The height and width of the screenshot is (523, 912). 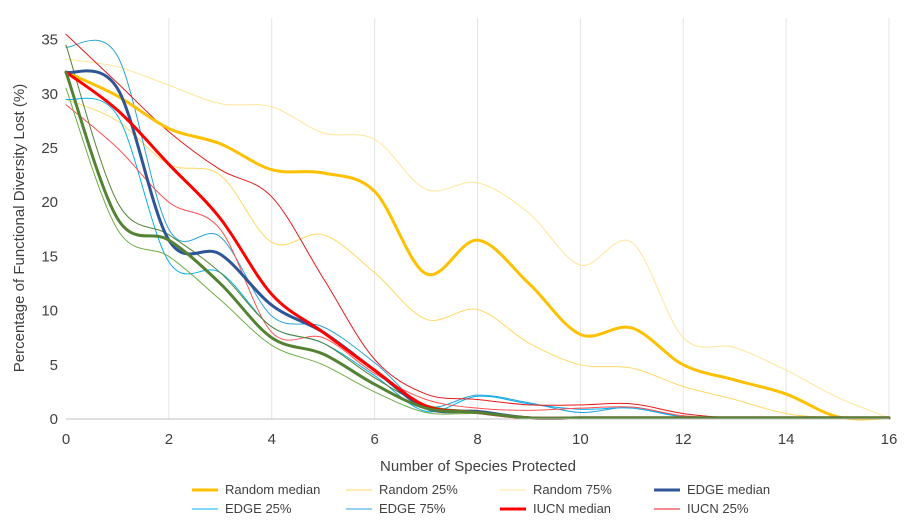 I want to click on legend-item-random-median: Random median, so click(x=256, y=489).